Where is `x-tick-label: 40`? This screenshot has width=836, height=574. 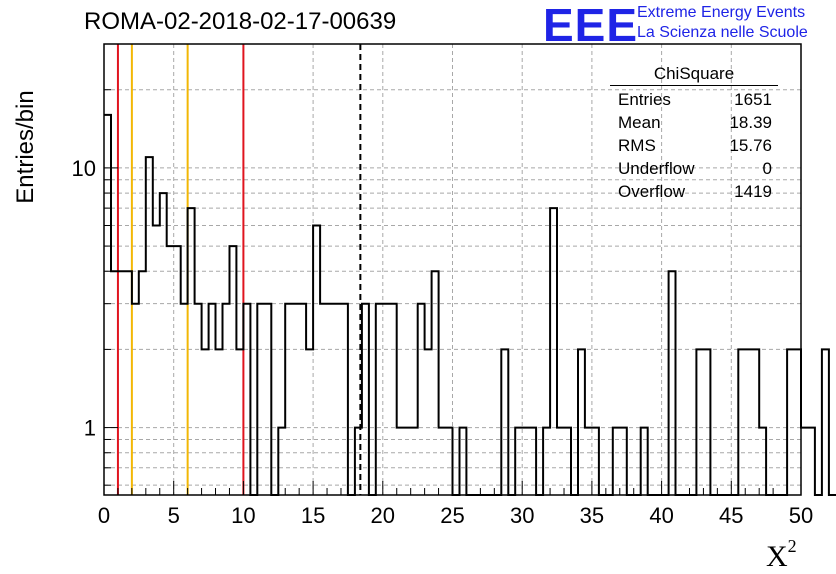
x-tick-label: 40 is located at coordinates (661, 515).